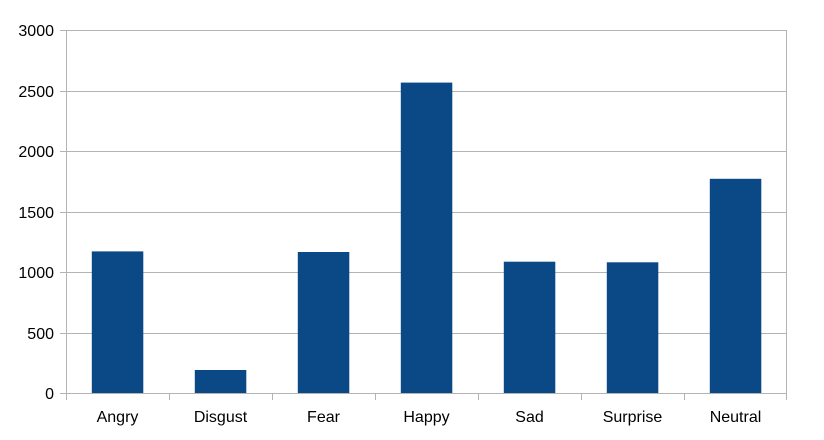 The width and height of the screenshot is (824, 440). I want to click on y-tick-label-1000: 1000, so click(36, 273).